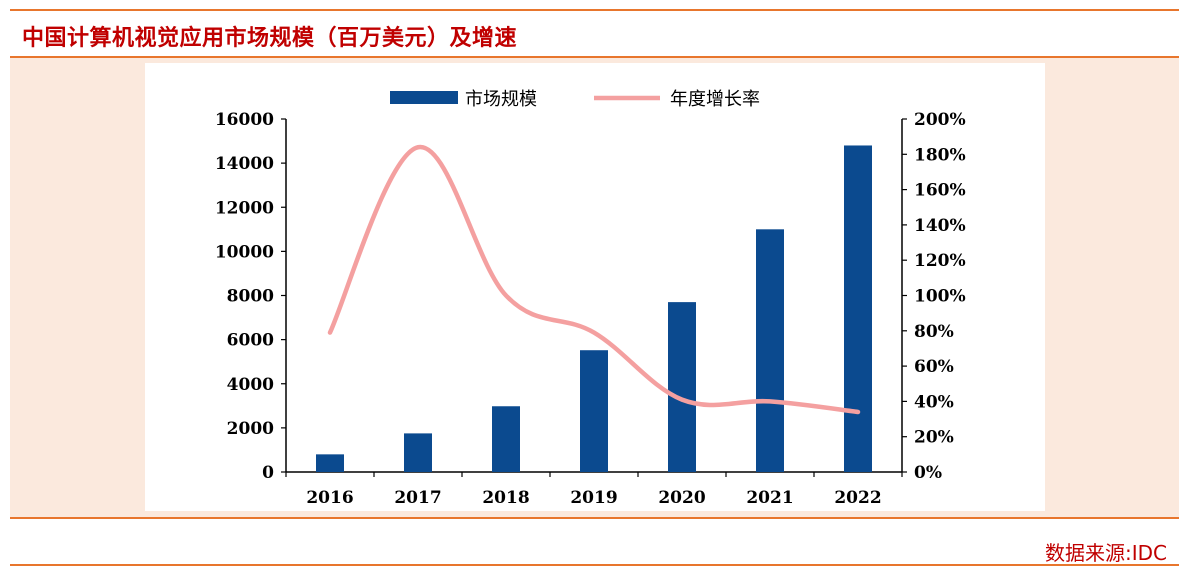 This screenshot has height=571, width=1189. Describe the element at coordinates (505, 498) in the screenshot. I see `x-axis-tick-label: 2018` at that location.